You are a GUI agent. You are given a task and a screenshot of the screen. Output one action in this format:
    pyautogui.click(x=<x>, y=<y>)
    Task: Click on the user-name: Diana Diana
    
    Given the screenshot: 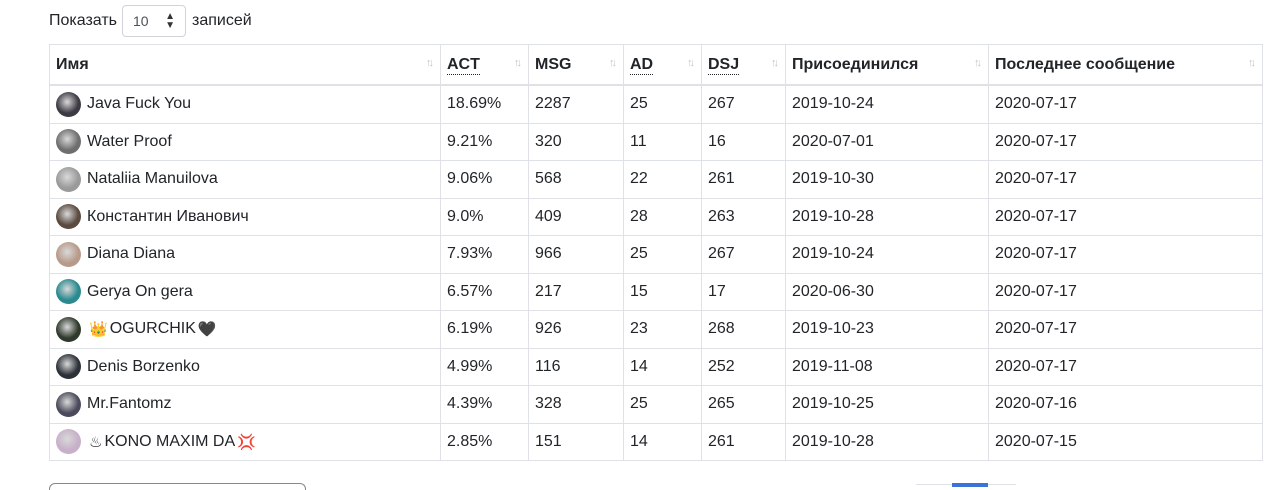 What is the action you would take?
    pyautogui.click(x=131, y=254)
    